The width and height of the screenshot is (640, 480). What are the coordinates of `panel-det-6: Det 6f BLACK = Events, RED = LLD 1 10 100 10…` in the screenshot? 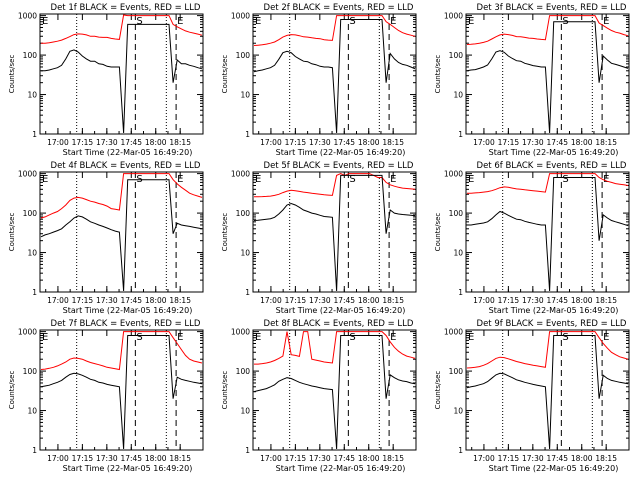 It's located at (532, 238).